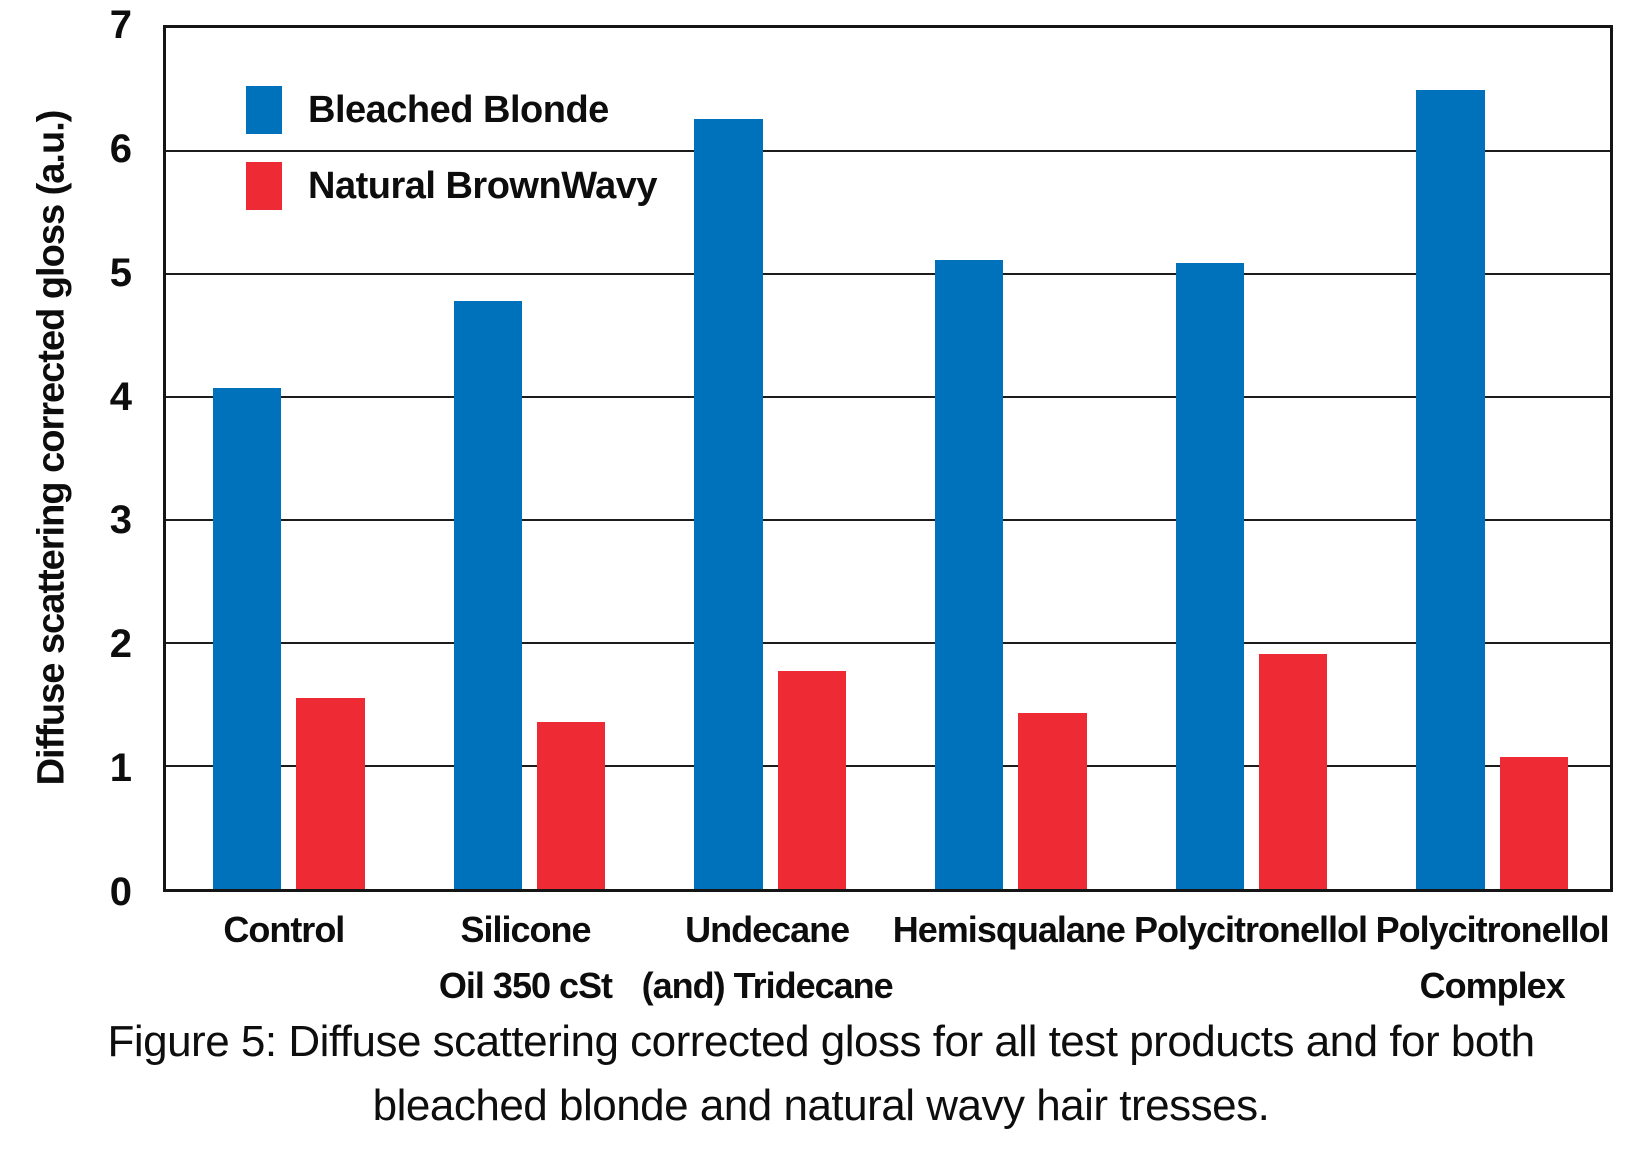 This screenshot has height=1170, width=1642. I want to click on x-label-control: Control, so click(284, 930).